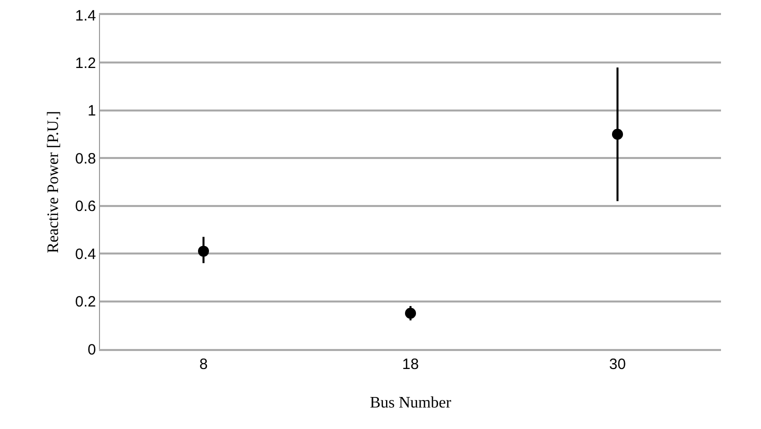 The width and height of the screenshot is (761, 429). I want to click on y-tick-label: 0, so click(92, 349).